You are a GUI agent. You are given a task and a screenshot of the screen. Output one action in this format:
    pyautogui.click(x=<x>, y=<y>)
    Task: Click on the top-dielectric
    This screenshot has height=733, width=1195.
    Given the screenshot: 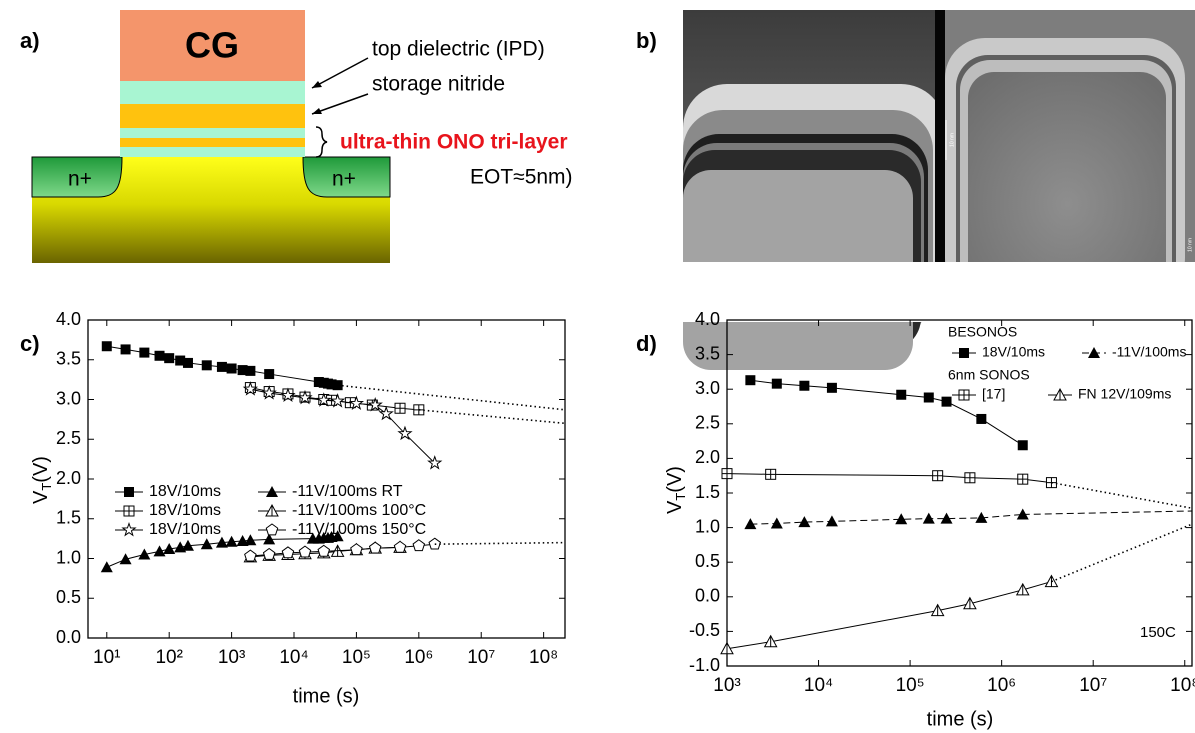 What is the action you would take?
    pyautogui.click(x=212, y=92)
    